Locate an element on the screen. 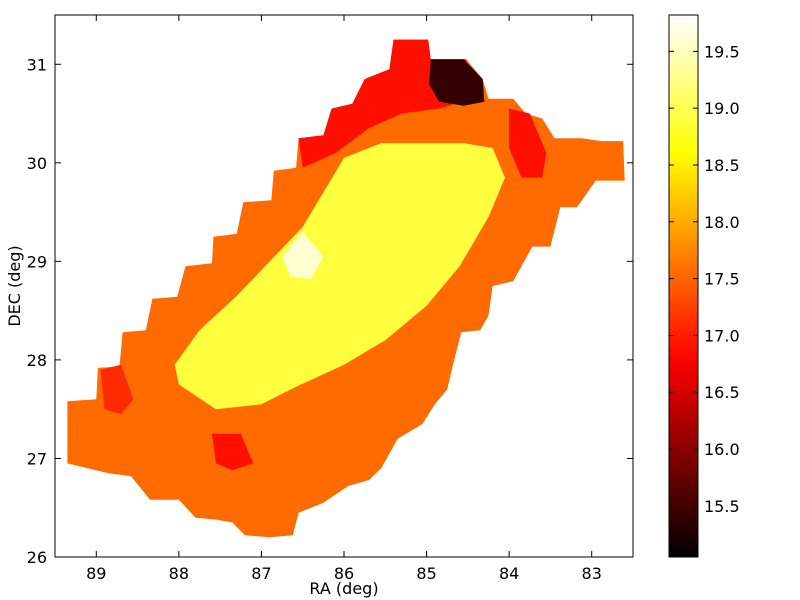  colorbar-tick-label: 16.0 is located at coordinates (722, 449).